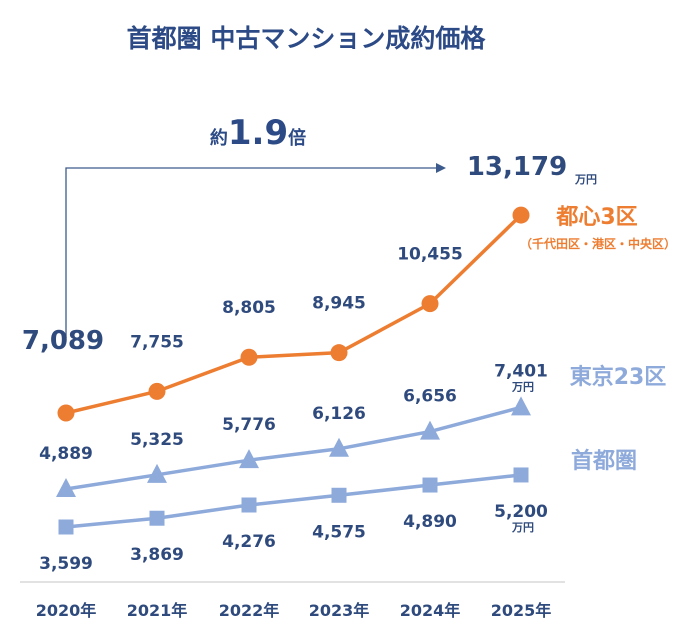 The height and width of the screenshot is (637, 700). I want to click on x-tick-label: 2023年, so click(339, 610).